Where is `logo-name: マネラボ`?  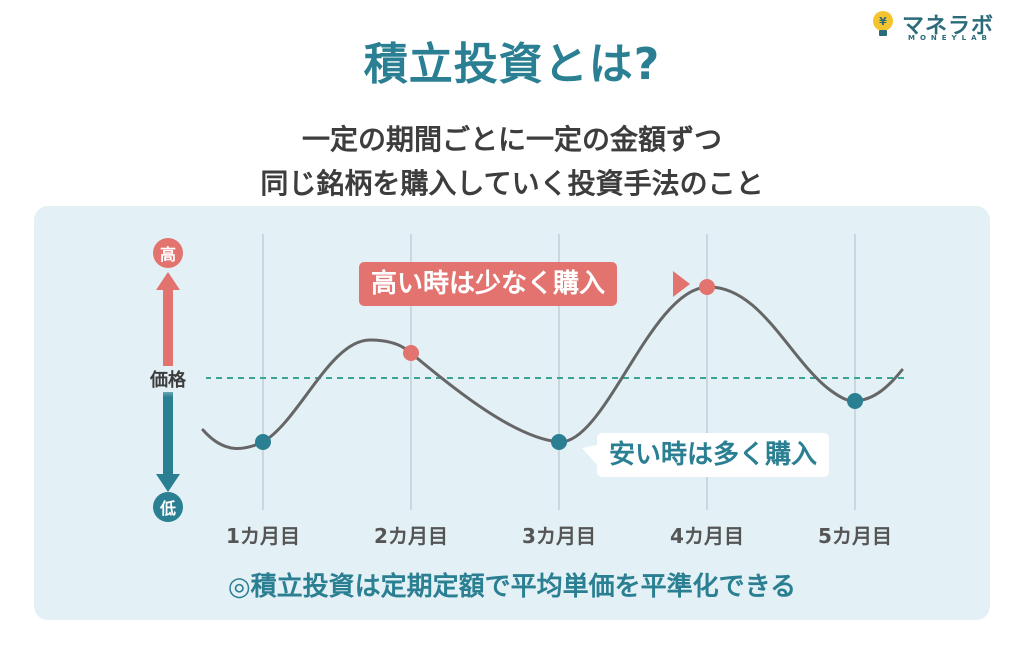
logo-name: マネラボ is located at coordinates (948, 26).